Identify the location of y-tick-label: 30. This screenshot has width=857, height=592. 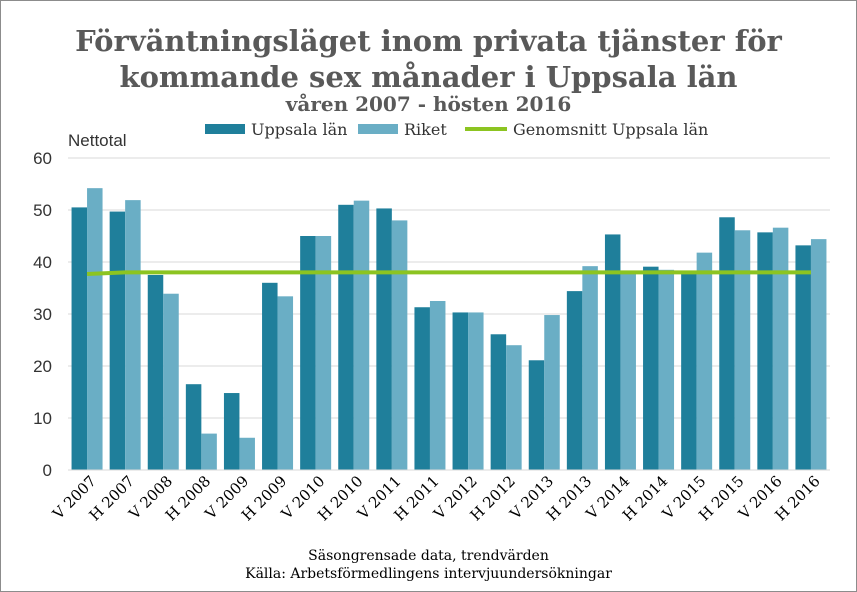
(42, 314).